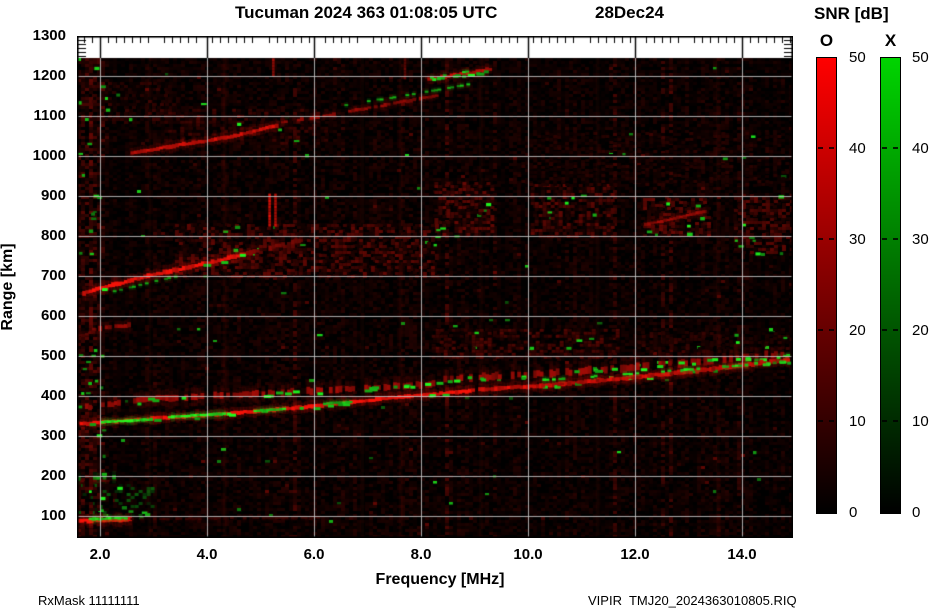 This screenshot has width=932, height=614. Describe the element at coordinates (53, 315) in the screenshot. I see `y-tick-label: 600` at that location.